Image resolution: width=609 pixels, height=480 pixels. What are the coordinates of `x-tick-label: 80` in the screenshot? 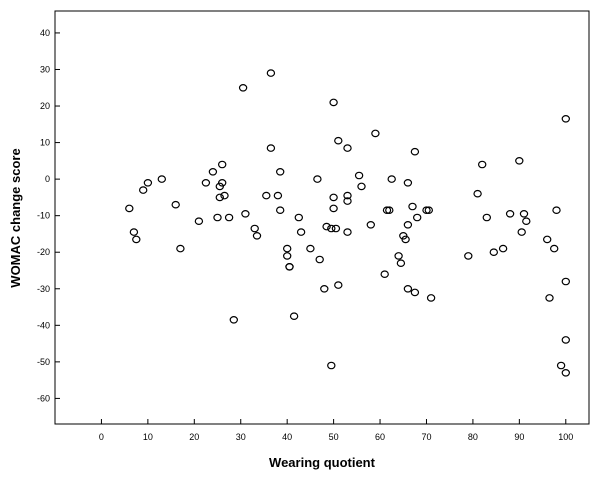 It's located at (473, 437).